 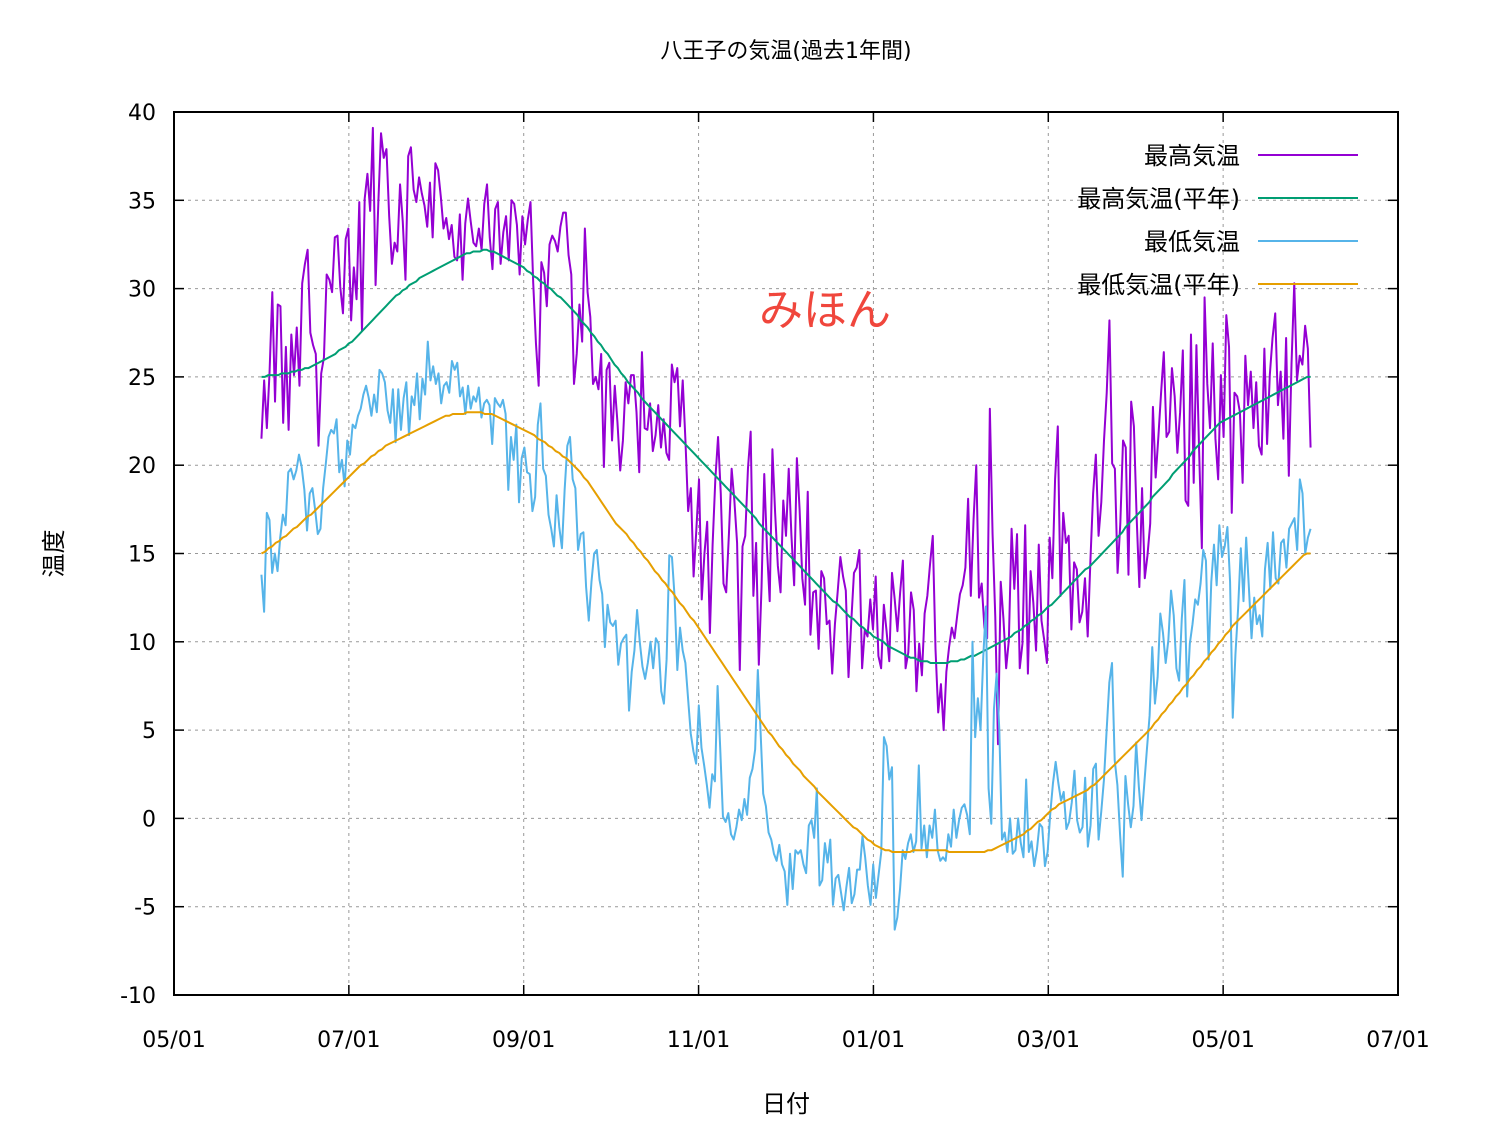 What do you see at coordinates (1048, 1040) in the screenshot?
I see `x-tick-label: 03/01` at bounding box center [1048, 1040].